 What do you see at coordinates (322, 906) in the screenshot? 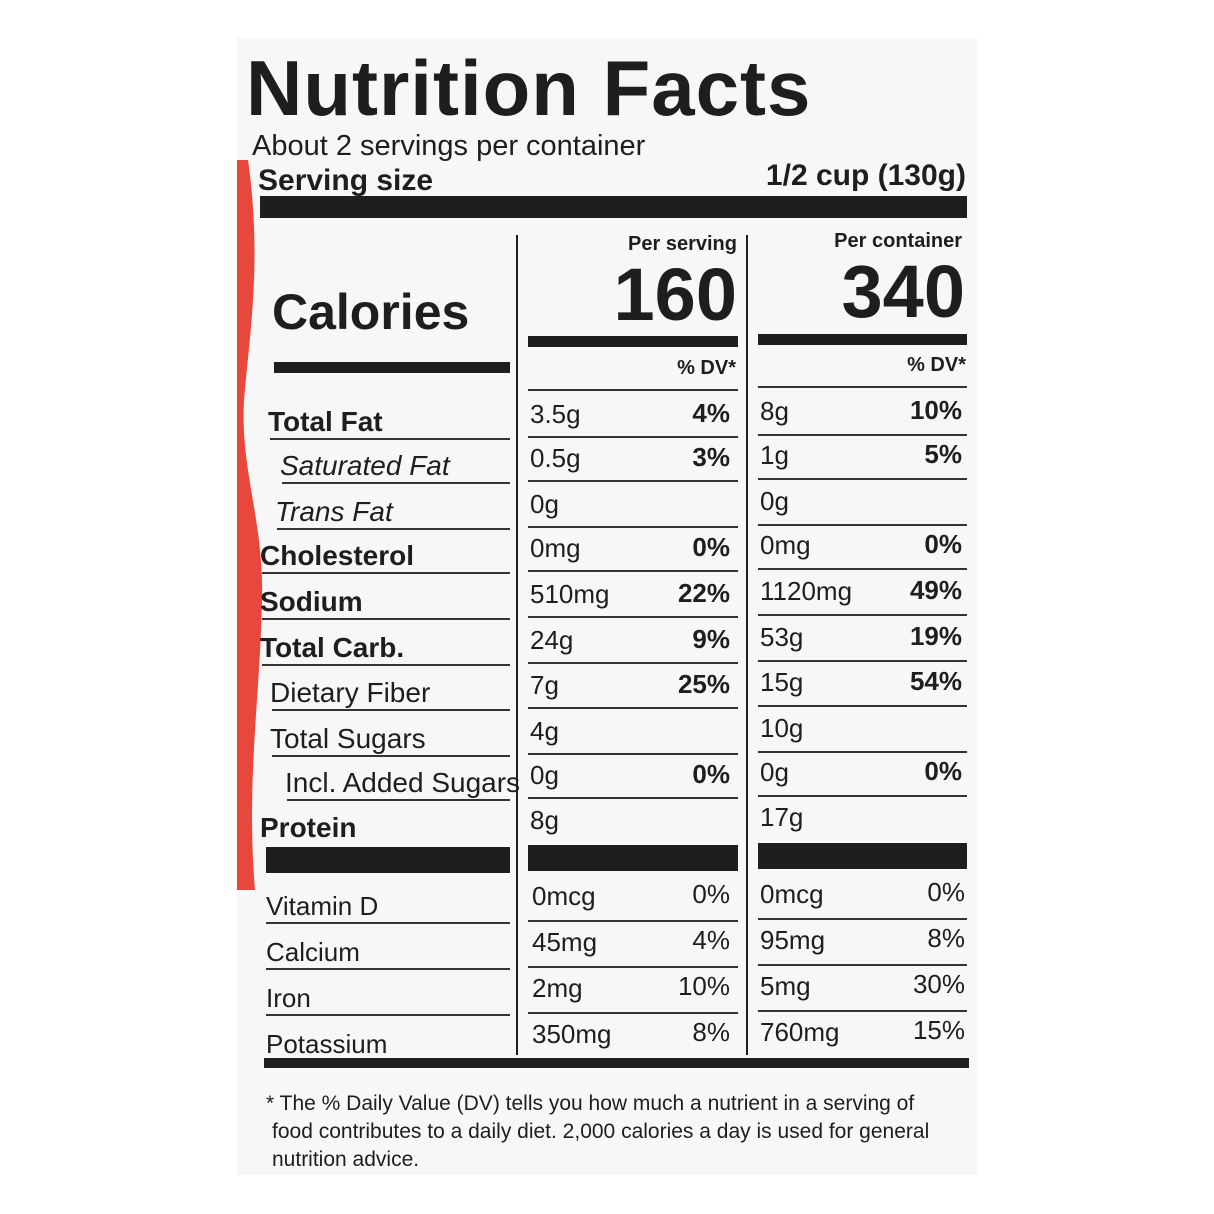
I see `vitamin-name: Vitamin D` at bounding box center [322, 906].